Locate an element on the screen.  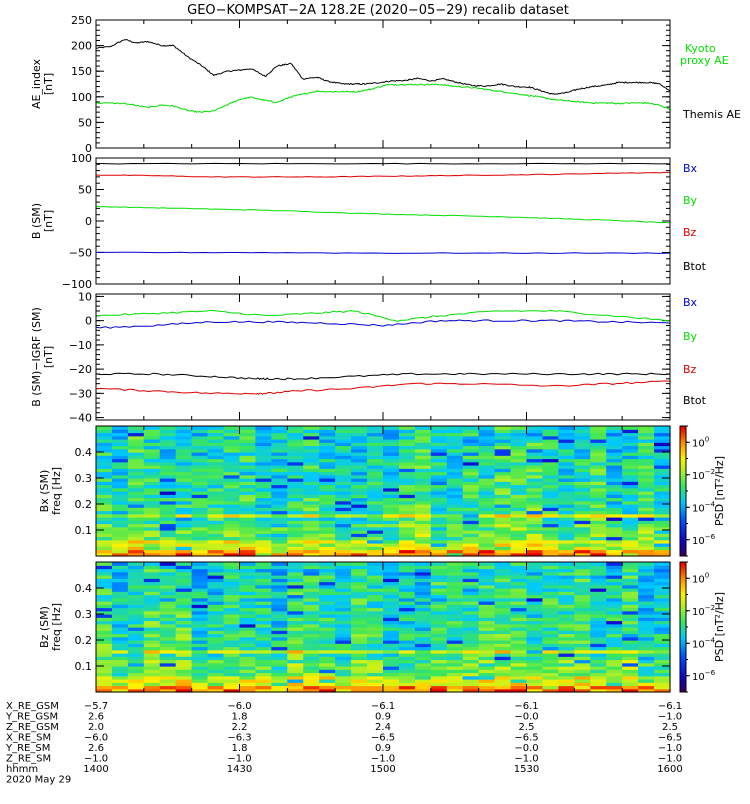
ephemeris-value: 2.6 is located at coordinates (96, 748).